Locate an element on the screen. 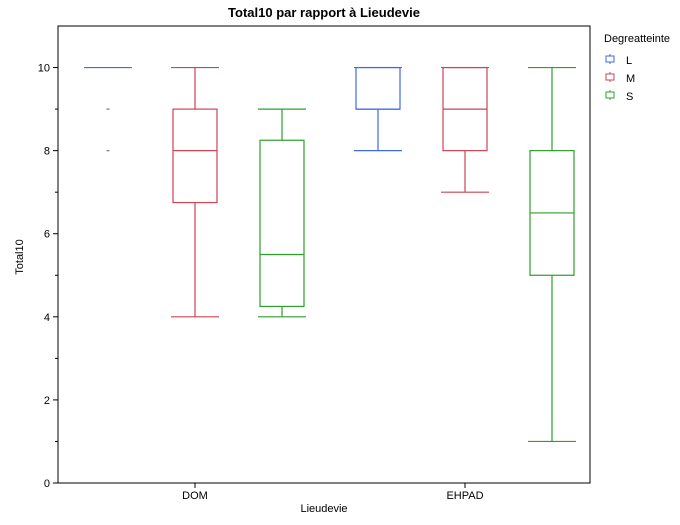 The image size is (680, 525). x-tick-label: EHPAD is located at coordinates (464, 496).